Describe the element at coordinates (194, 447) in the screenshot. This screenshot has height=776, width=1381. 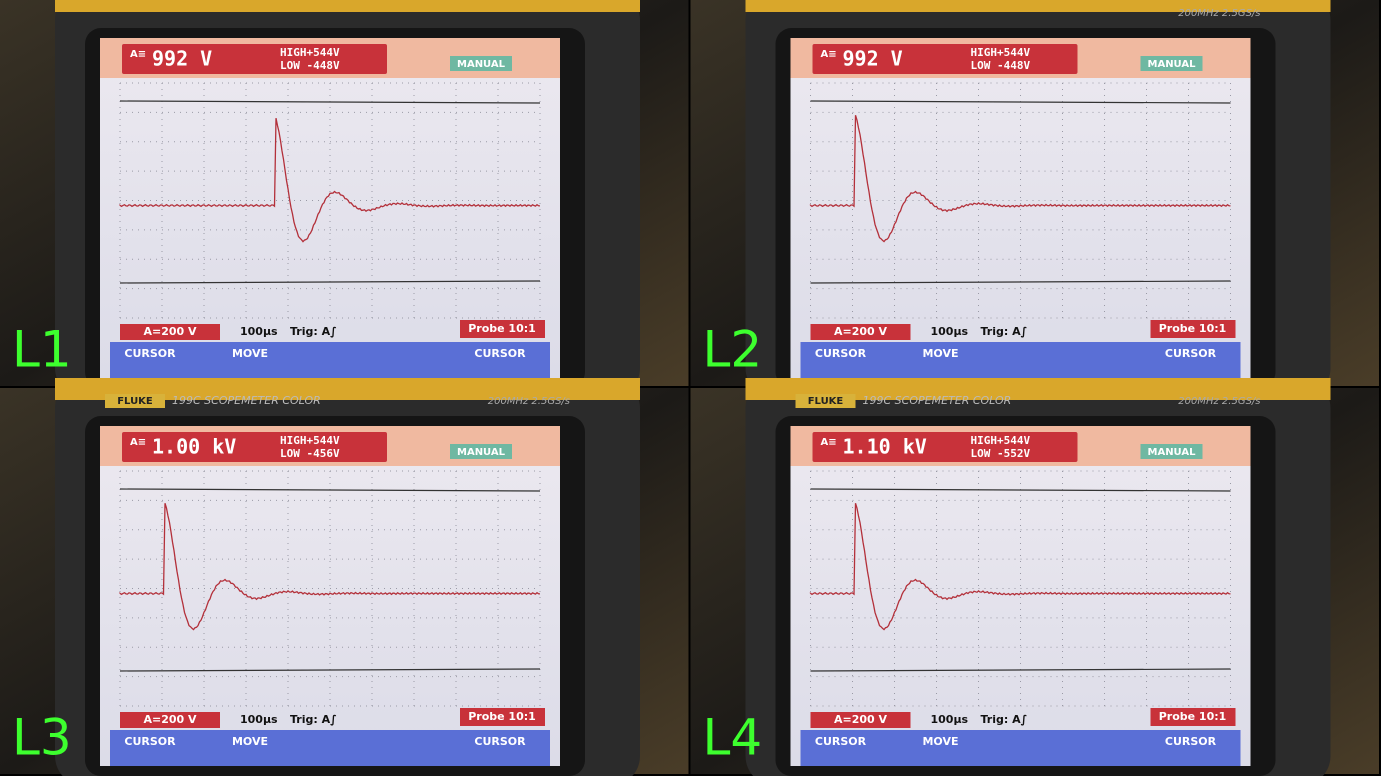
I see `reading: 1.00 kV` at that location.